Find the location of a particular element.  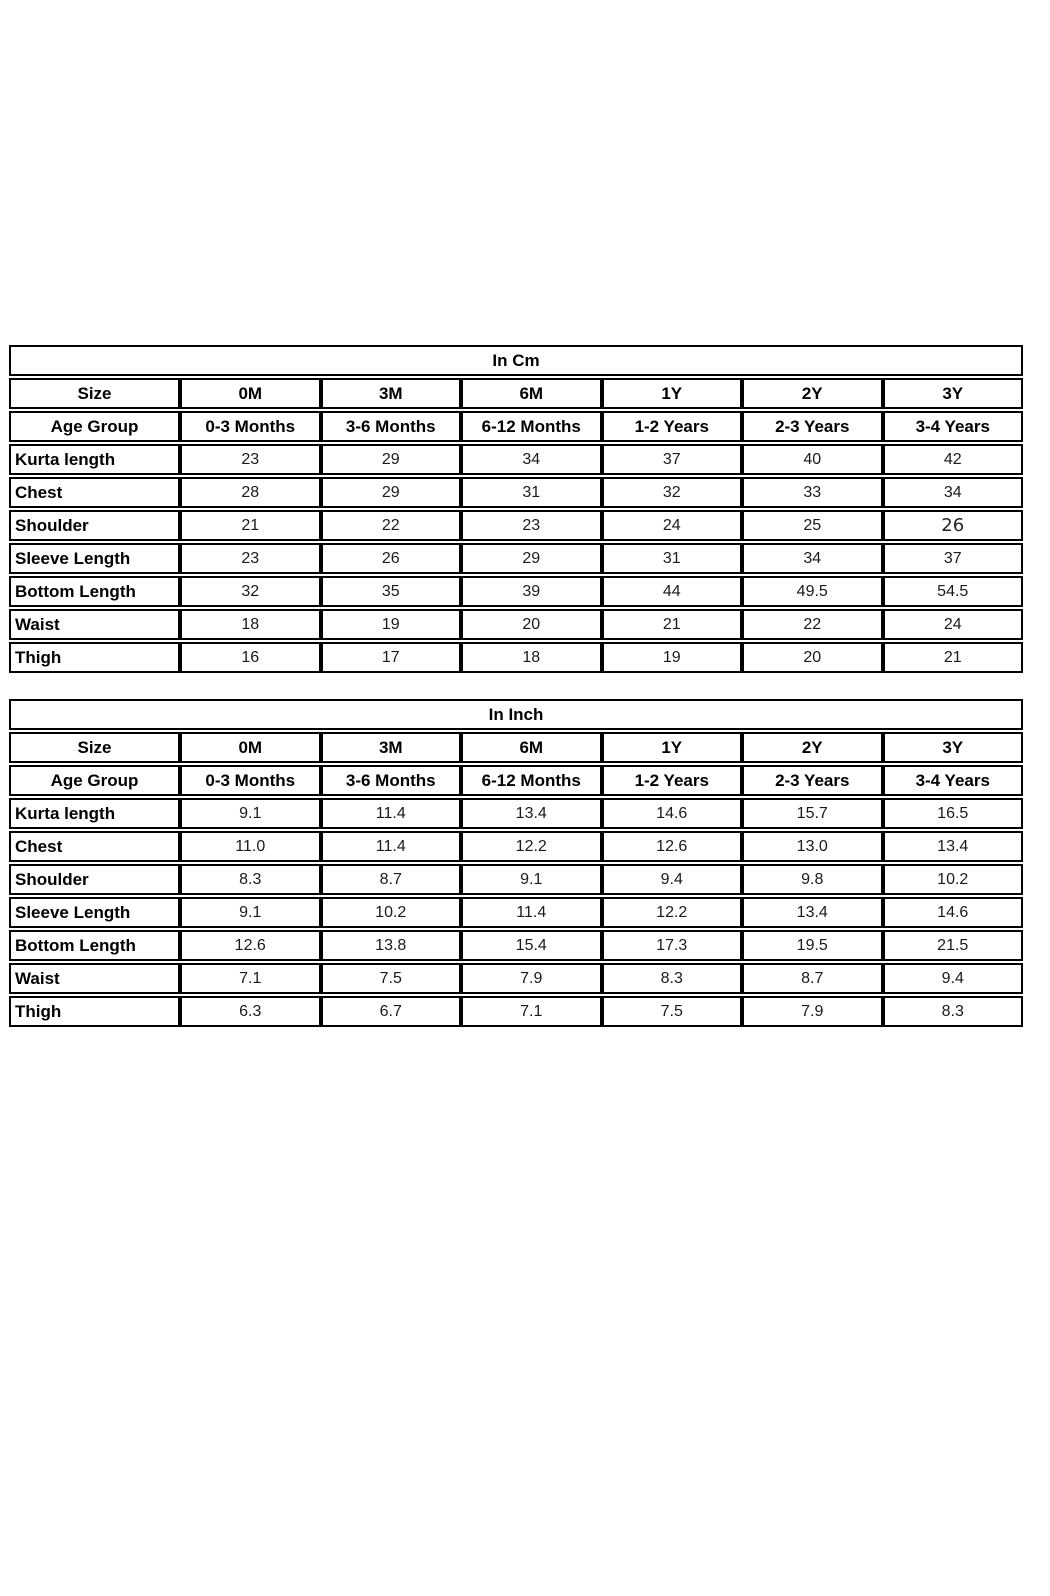

measurement-label: Thigh is located at coordinates (94, 1011).